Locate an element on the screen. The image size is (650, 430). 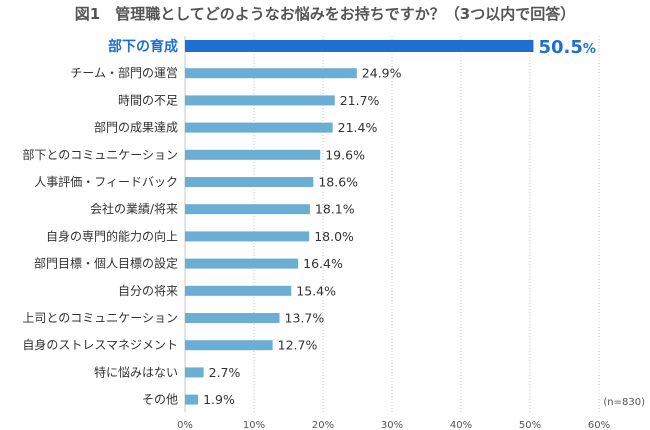
value-label: 16.4% is located at coordinates (323, 263).